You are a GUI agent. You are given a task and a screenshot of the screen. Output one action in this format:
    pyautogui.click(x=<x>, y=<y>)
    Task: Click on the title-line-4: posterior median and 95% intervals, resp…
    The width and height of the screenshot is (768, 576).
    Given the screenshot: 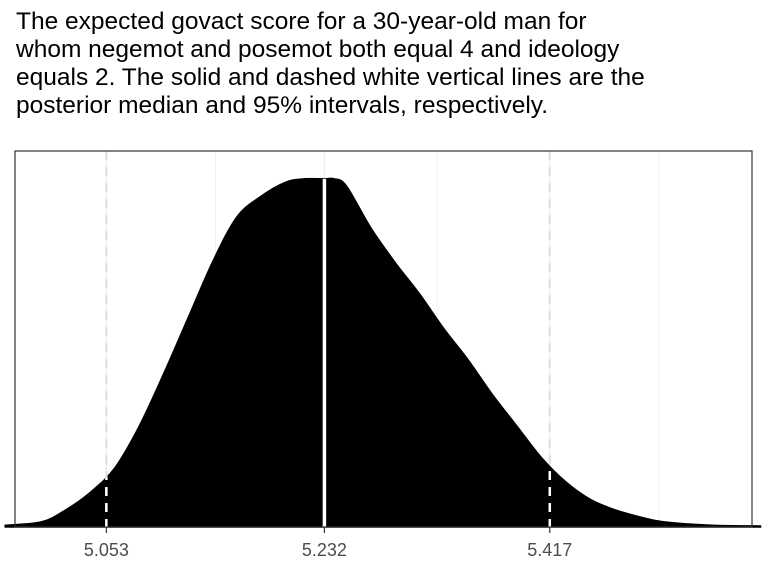 What is the action you would take?
    pyautogui.click(x=282, y=105)
    